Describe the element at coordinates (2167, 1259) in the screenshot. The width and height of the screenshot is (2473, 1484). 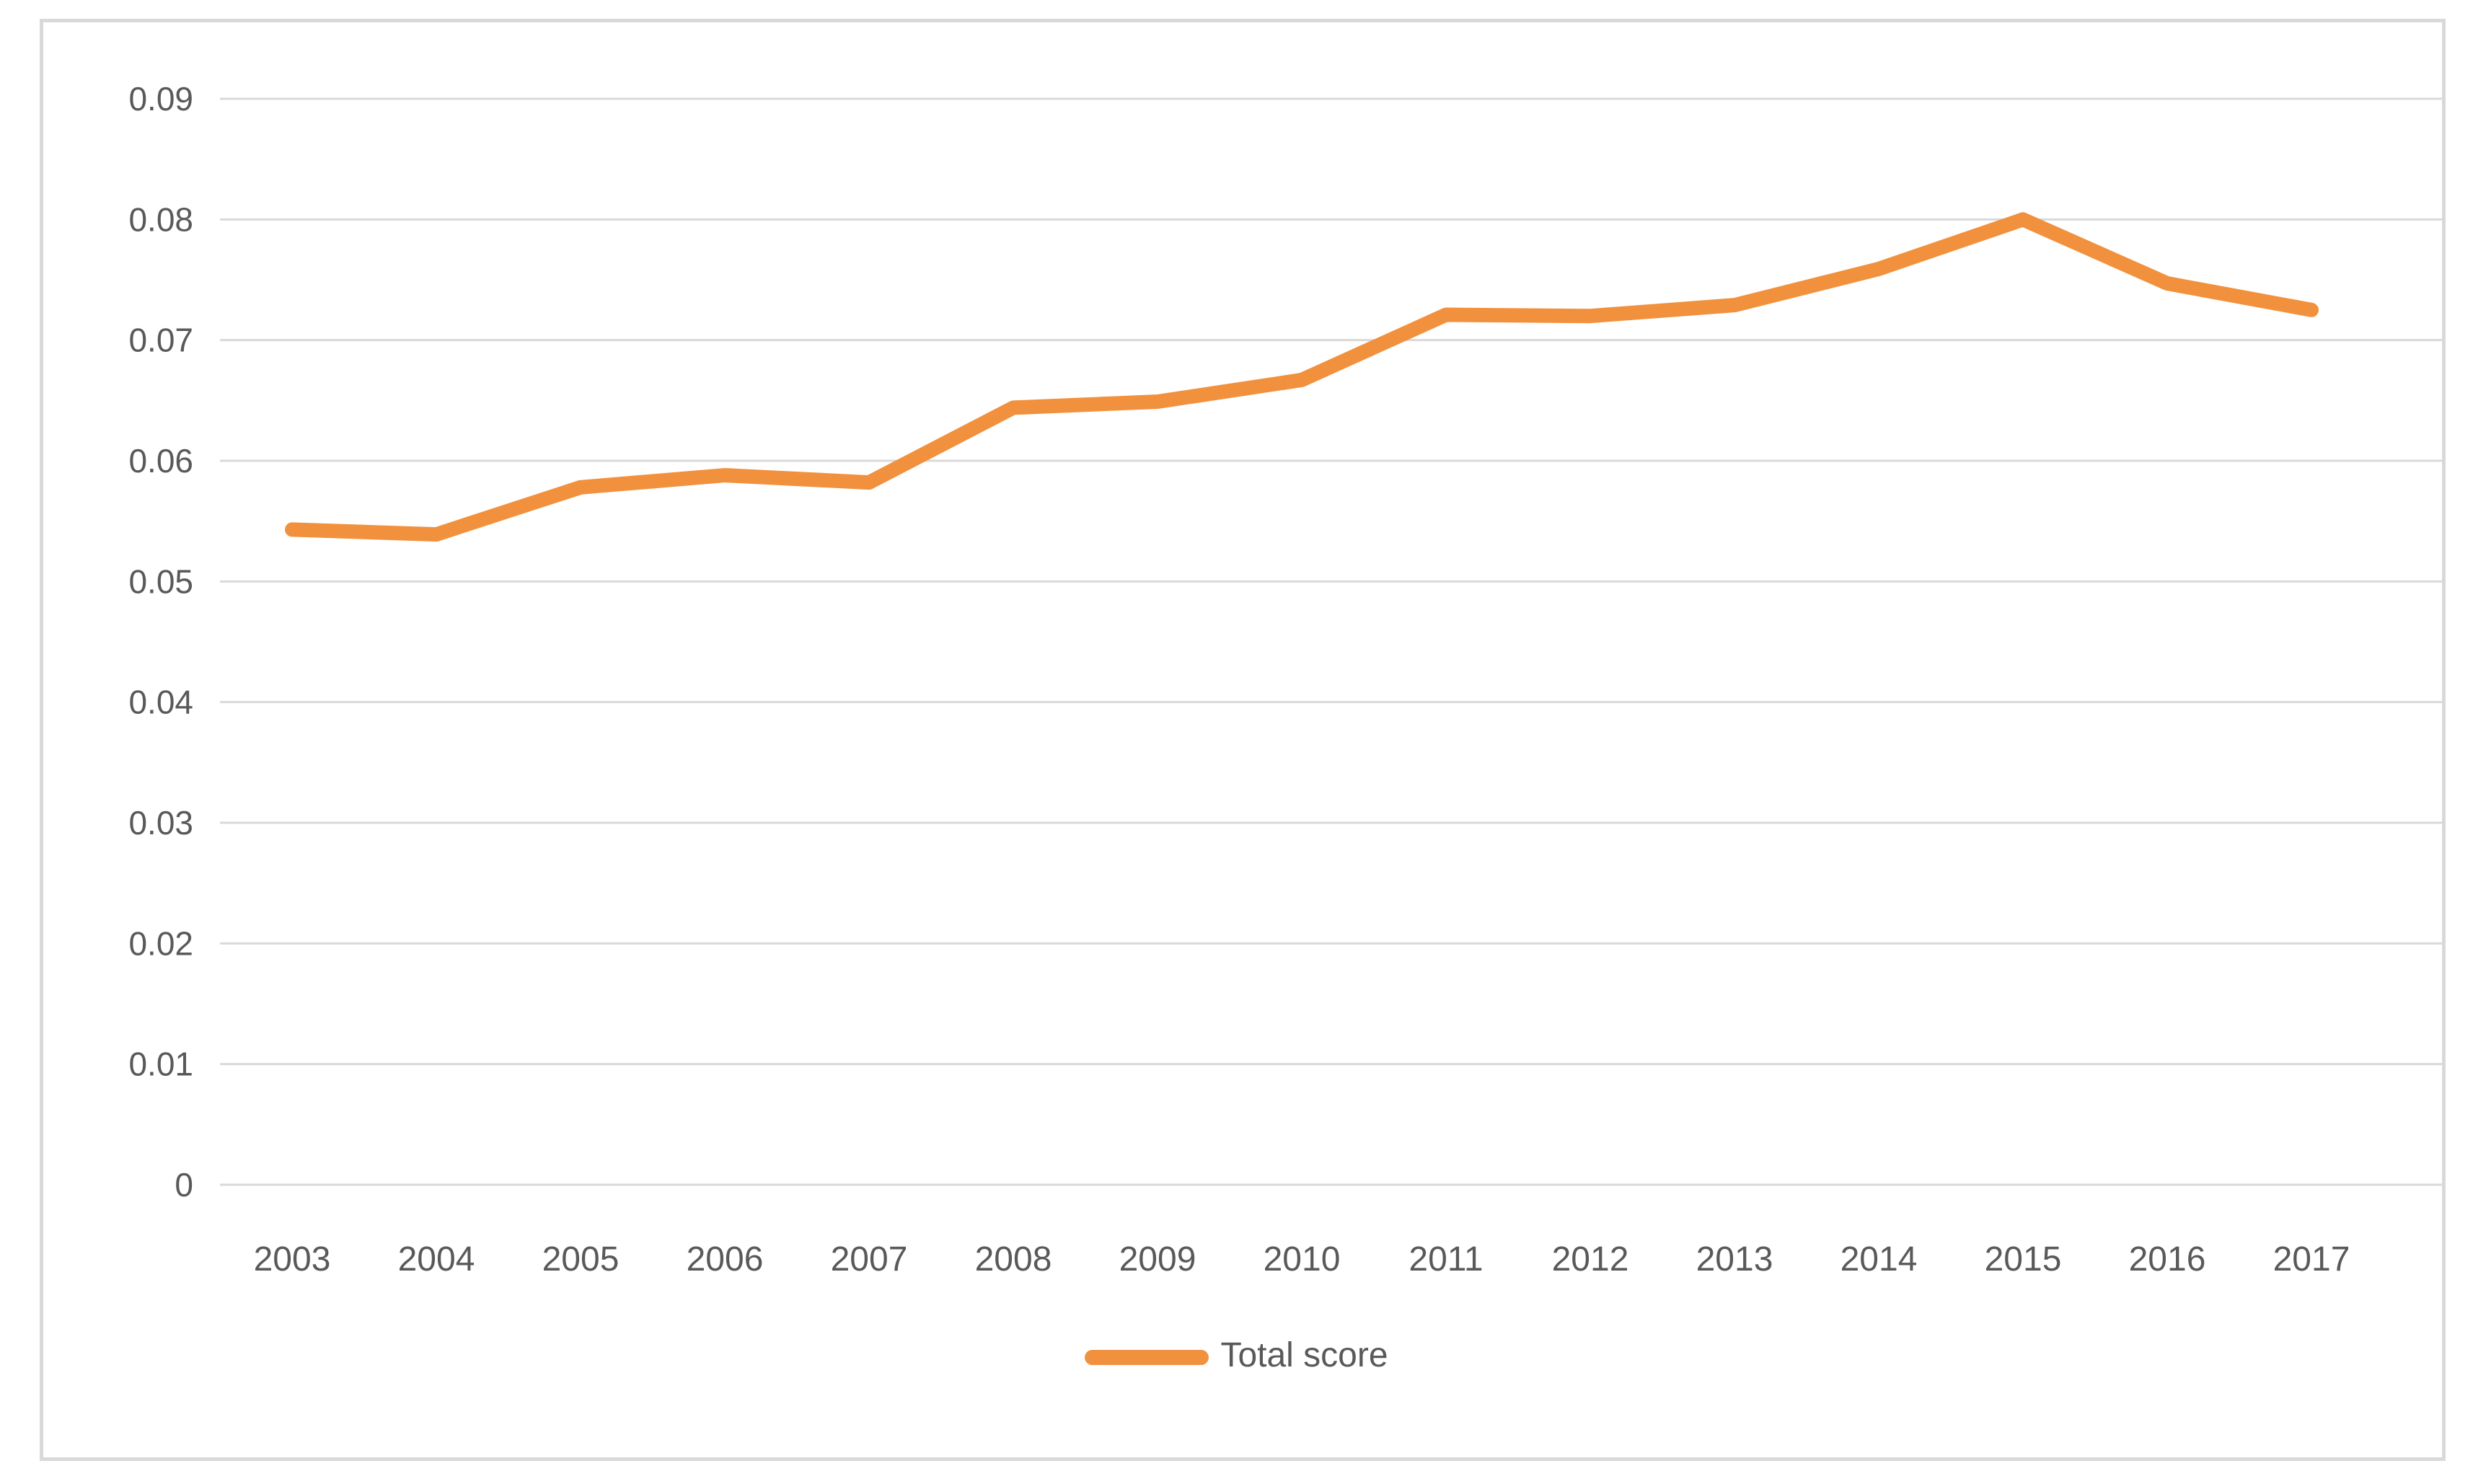
I see `x-tick-label: 2016` at that location.